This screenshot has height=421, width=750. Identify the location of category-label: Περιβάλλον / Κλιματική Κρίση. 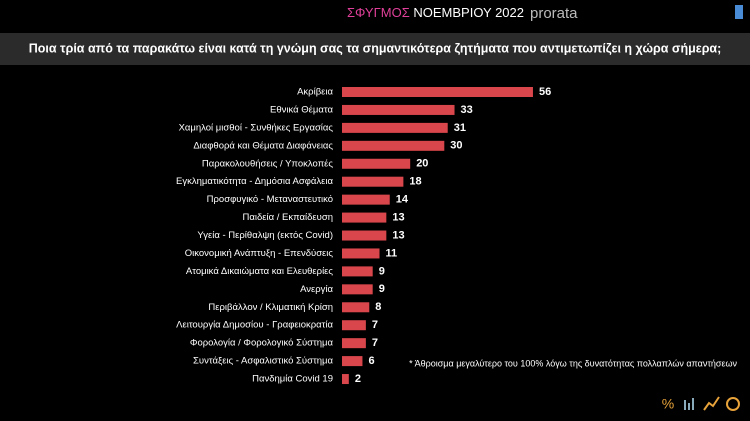
(270, 307).